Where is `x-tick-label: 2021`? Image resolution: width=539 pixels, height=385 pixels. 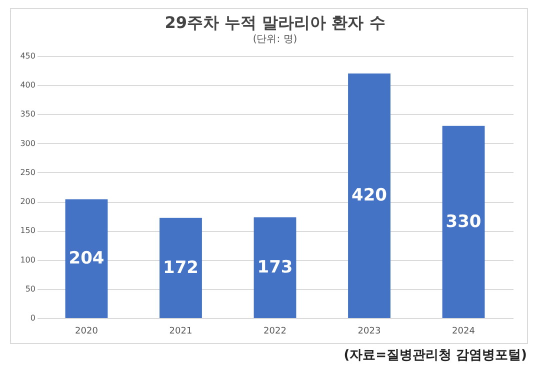
x-tick-label: 2021 is located at coordinates (180, 331).